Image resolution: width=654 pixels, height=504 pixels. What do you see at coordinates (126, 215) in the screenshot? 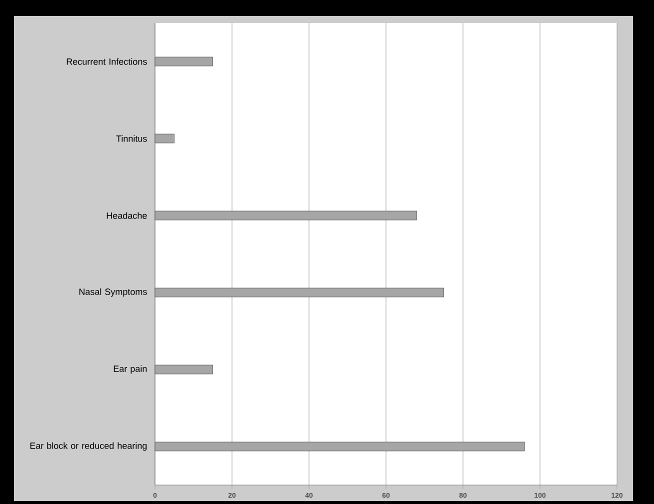
I see `y-tick-label: Headache` at bounding box center [126, 215].